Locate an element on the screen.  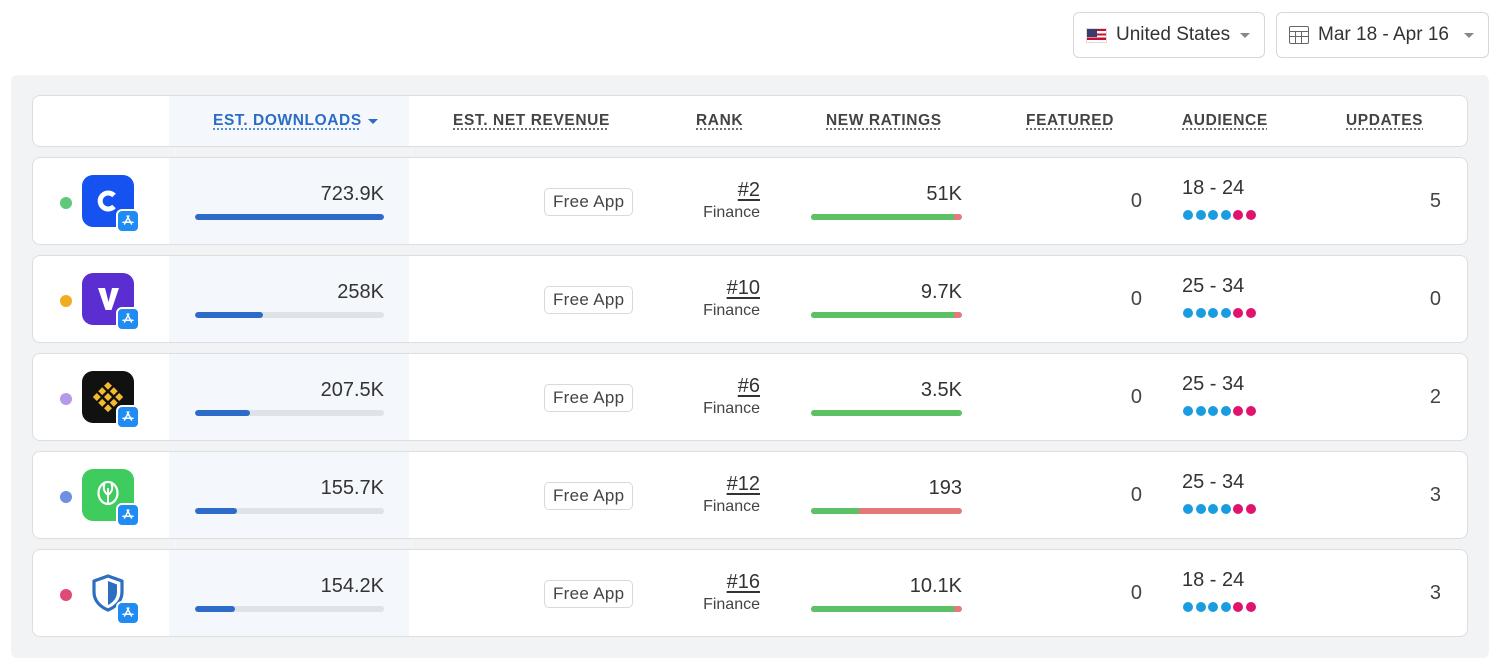
new-ratings-value: 3.5K is located at coordinates (941, 390).